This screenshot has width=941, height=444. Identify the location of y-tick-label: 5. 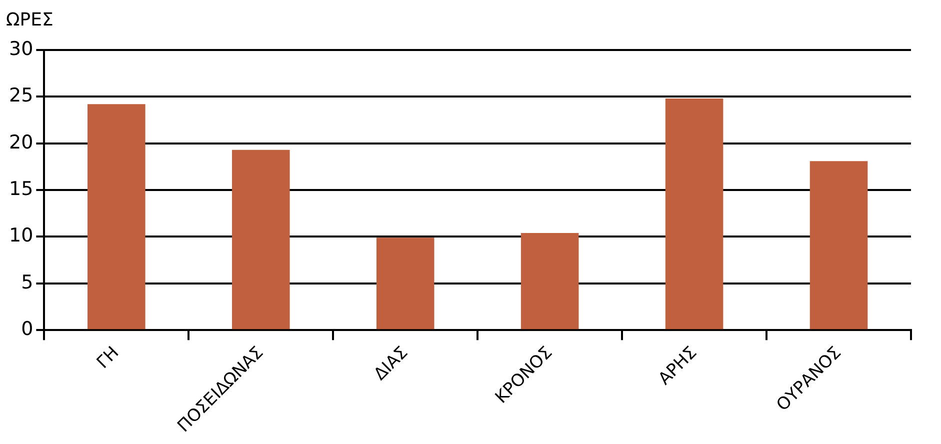
(27, 282).